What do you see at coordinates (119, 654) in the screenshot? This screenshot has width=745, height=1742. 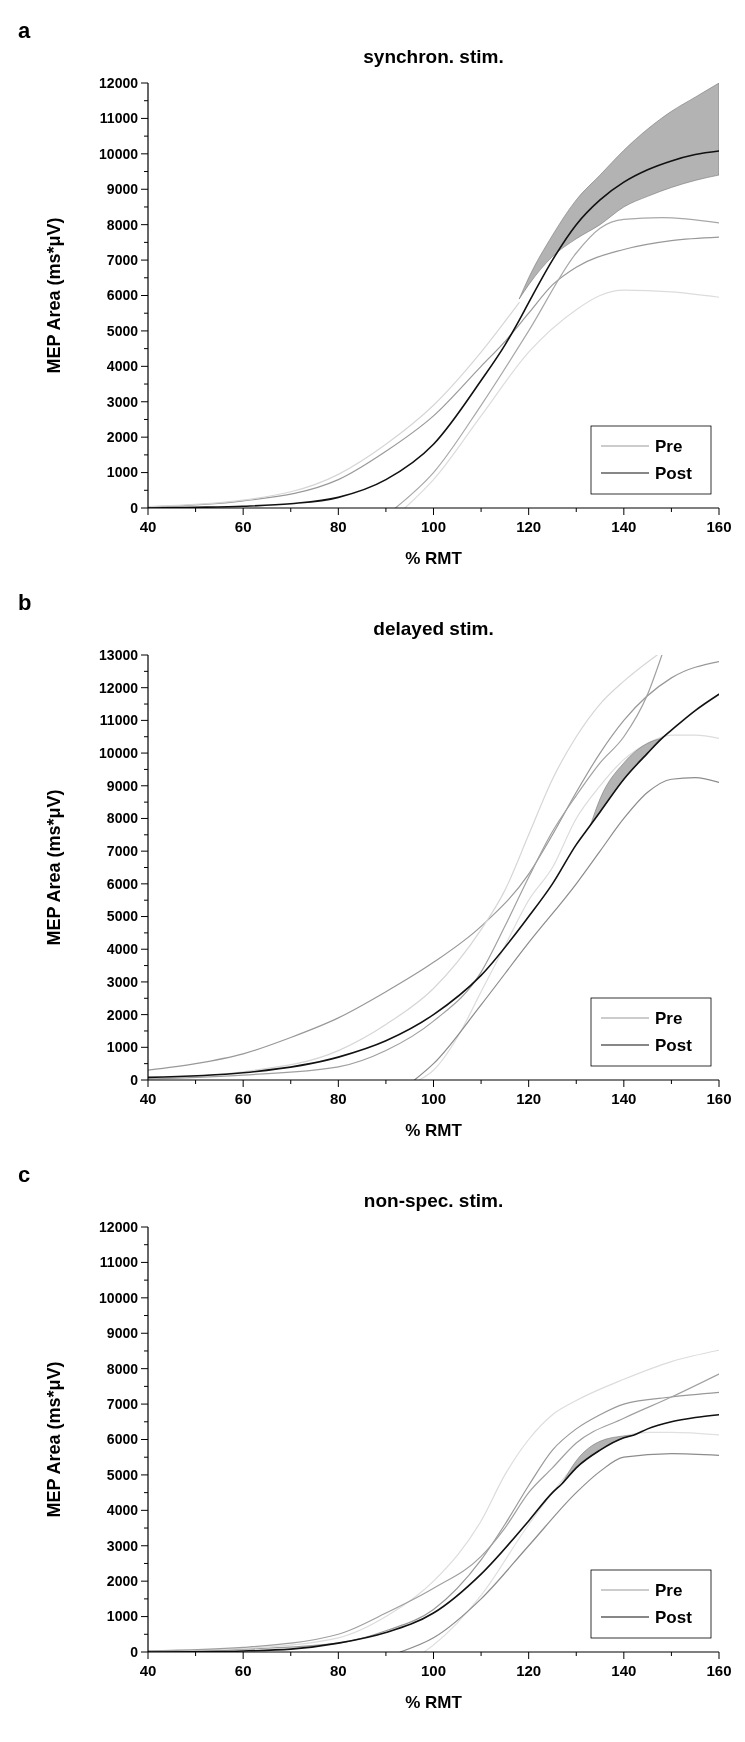 I see `y-tick-label: 13000` at bounding box center [119, 654].